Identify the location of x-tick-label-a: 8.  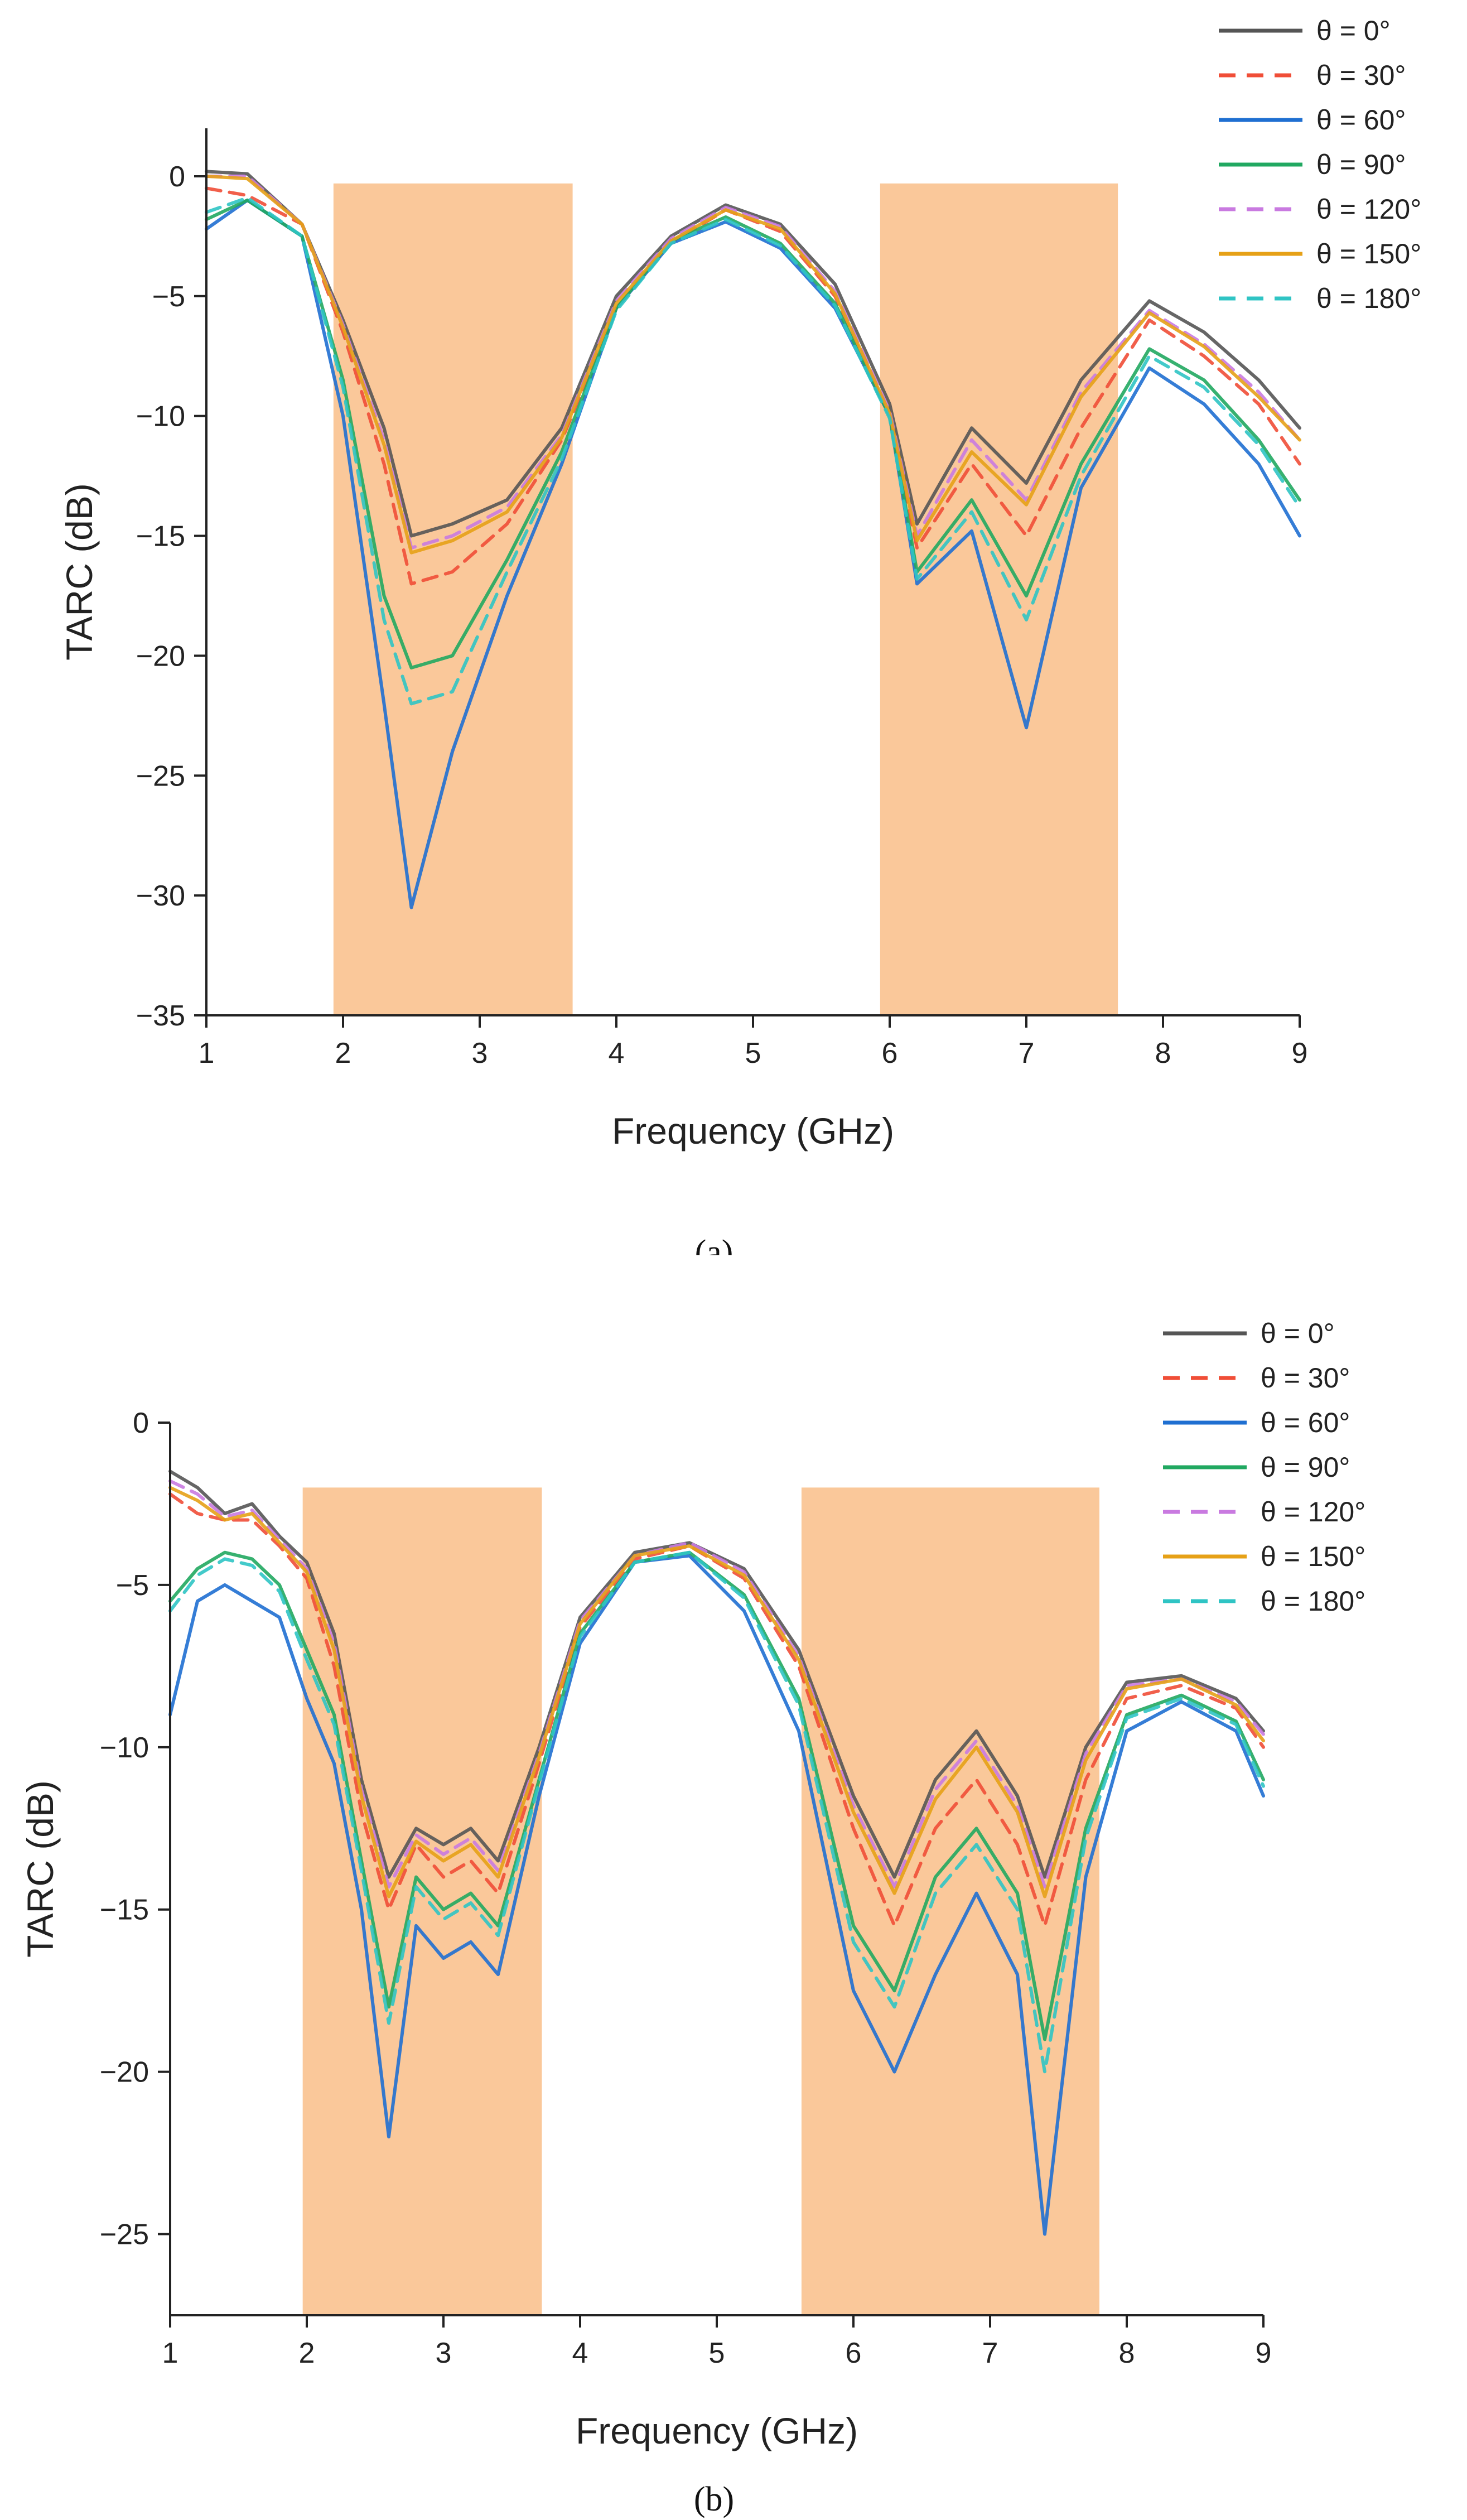
(1163, 1053).